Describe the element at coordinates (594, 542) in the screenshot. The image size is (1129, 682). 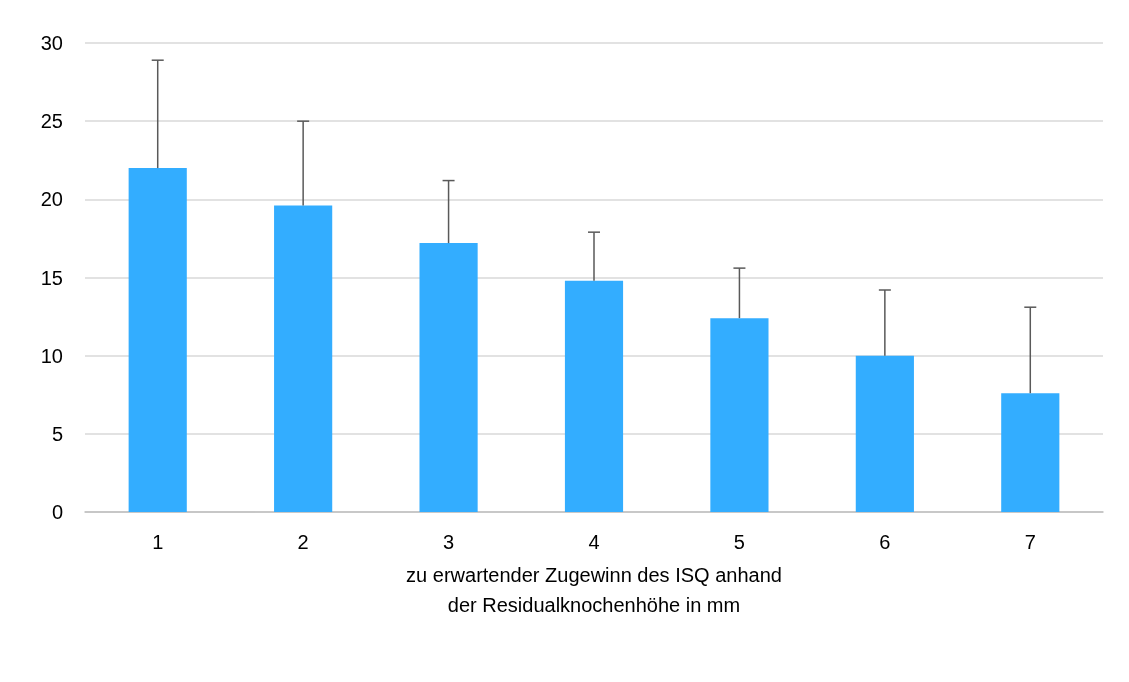
I see `x-tick-label: 4` at that location.